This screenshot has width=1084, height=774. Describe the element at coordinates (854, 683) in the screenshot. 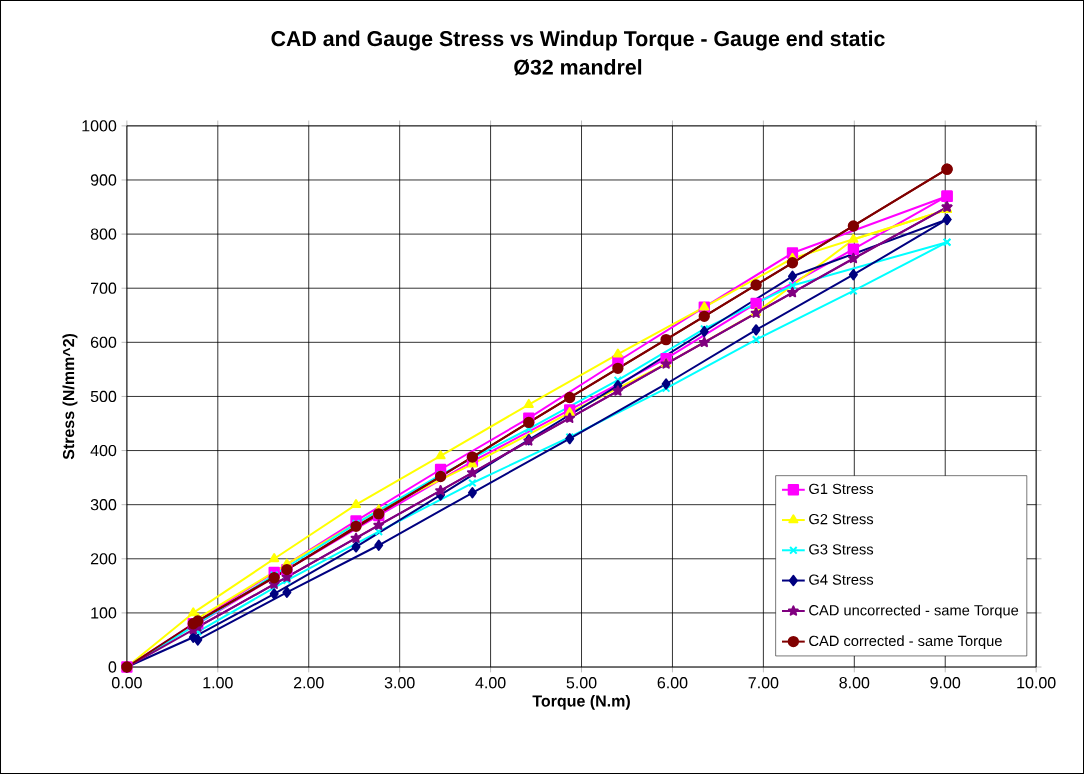

I see `x-tick-label: 8.00` at that location.